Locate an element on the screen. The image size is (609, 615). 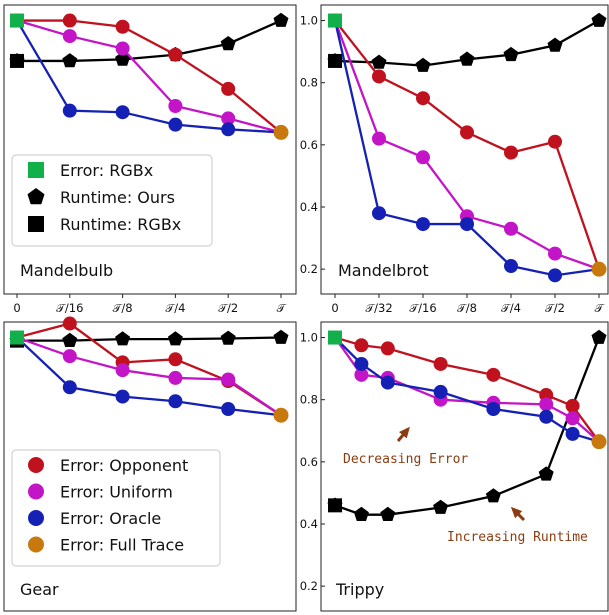
point-full-trace is located at coordinates (281, 132).